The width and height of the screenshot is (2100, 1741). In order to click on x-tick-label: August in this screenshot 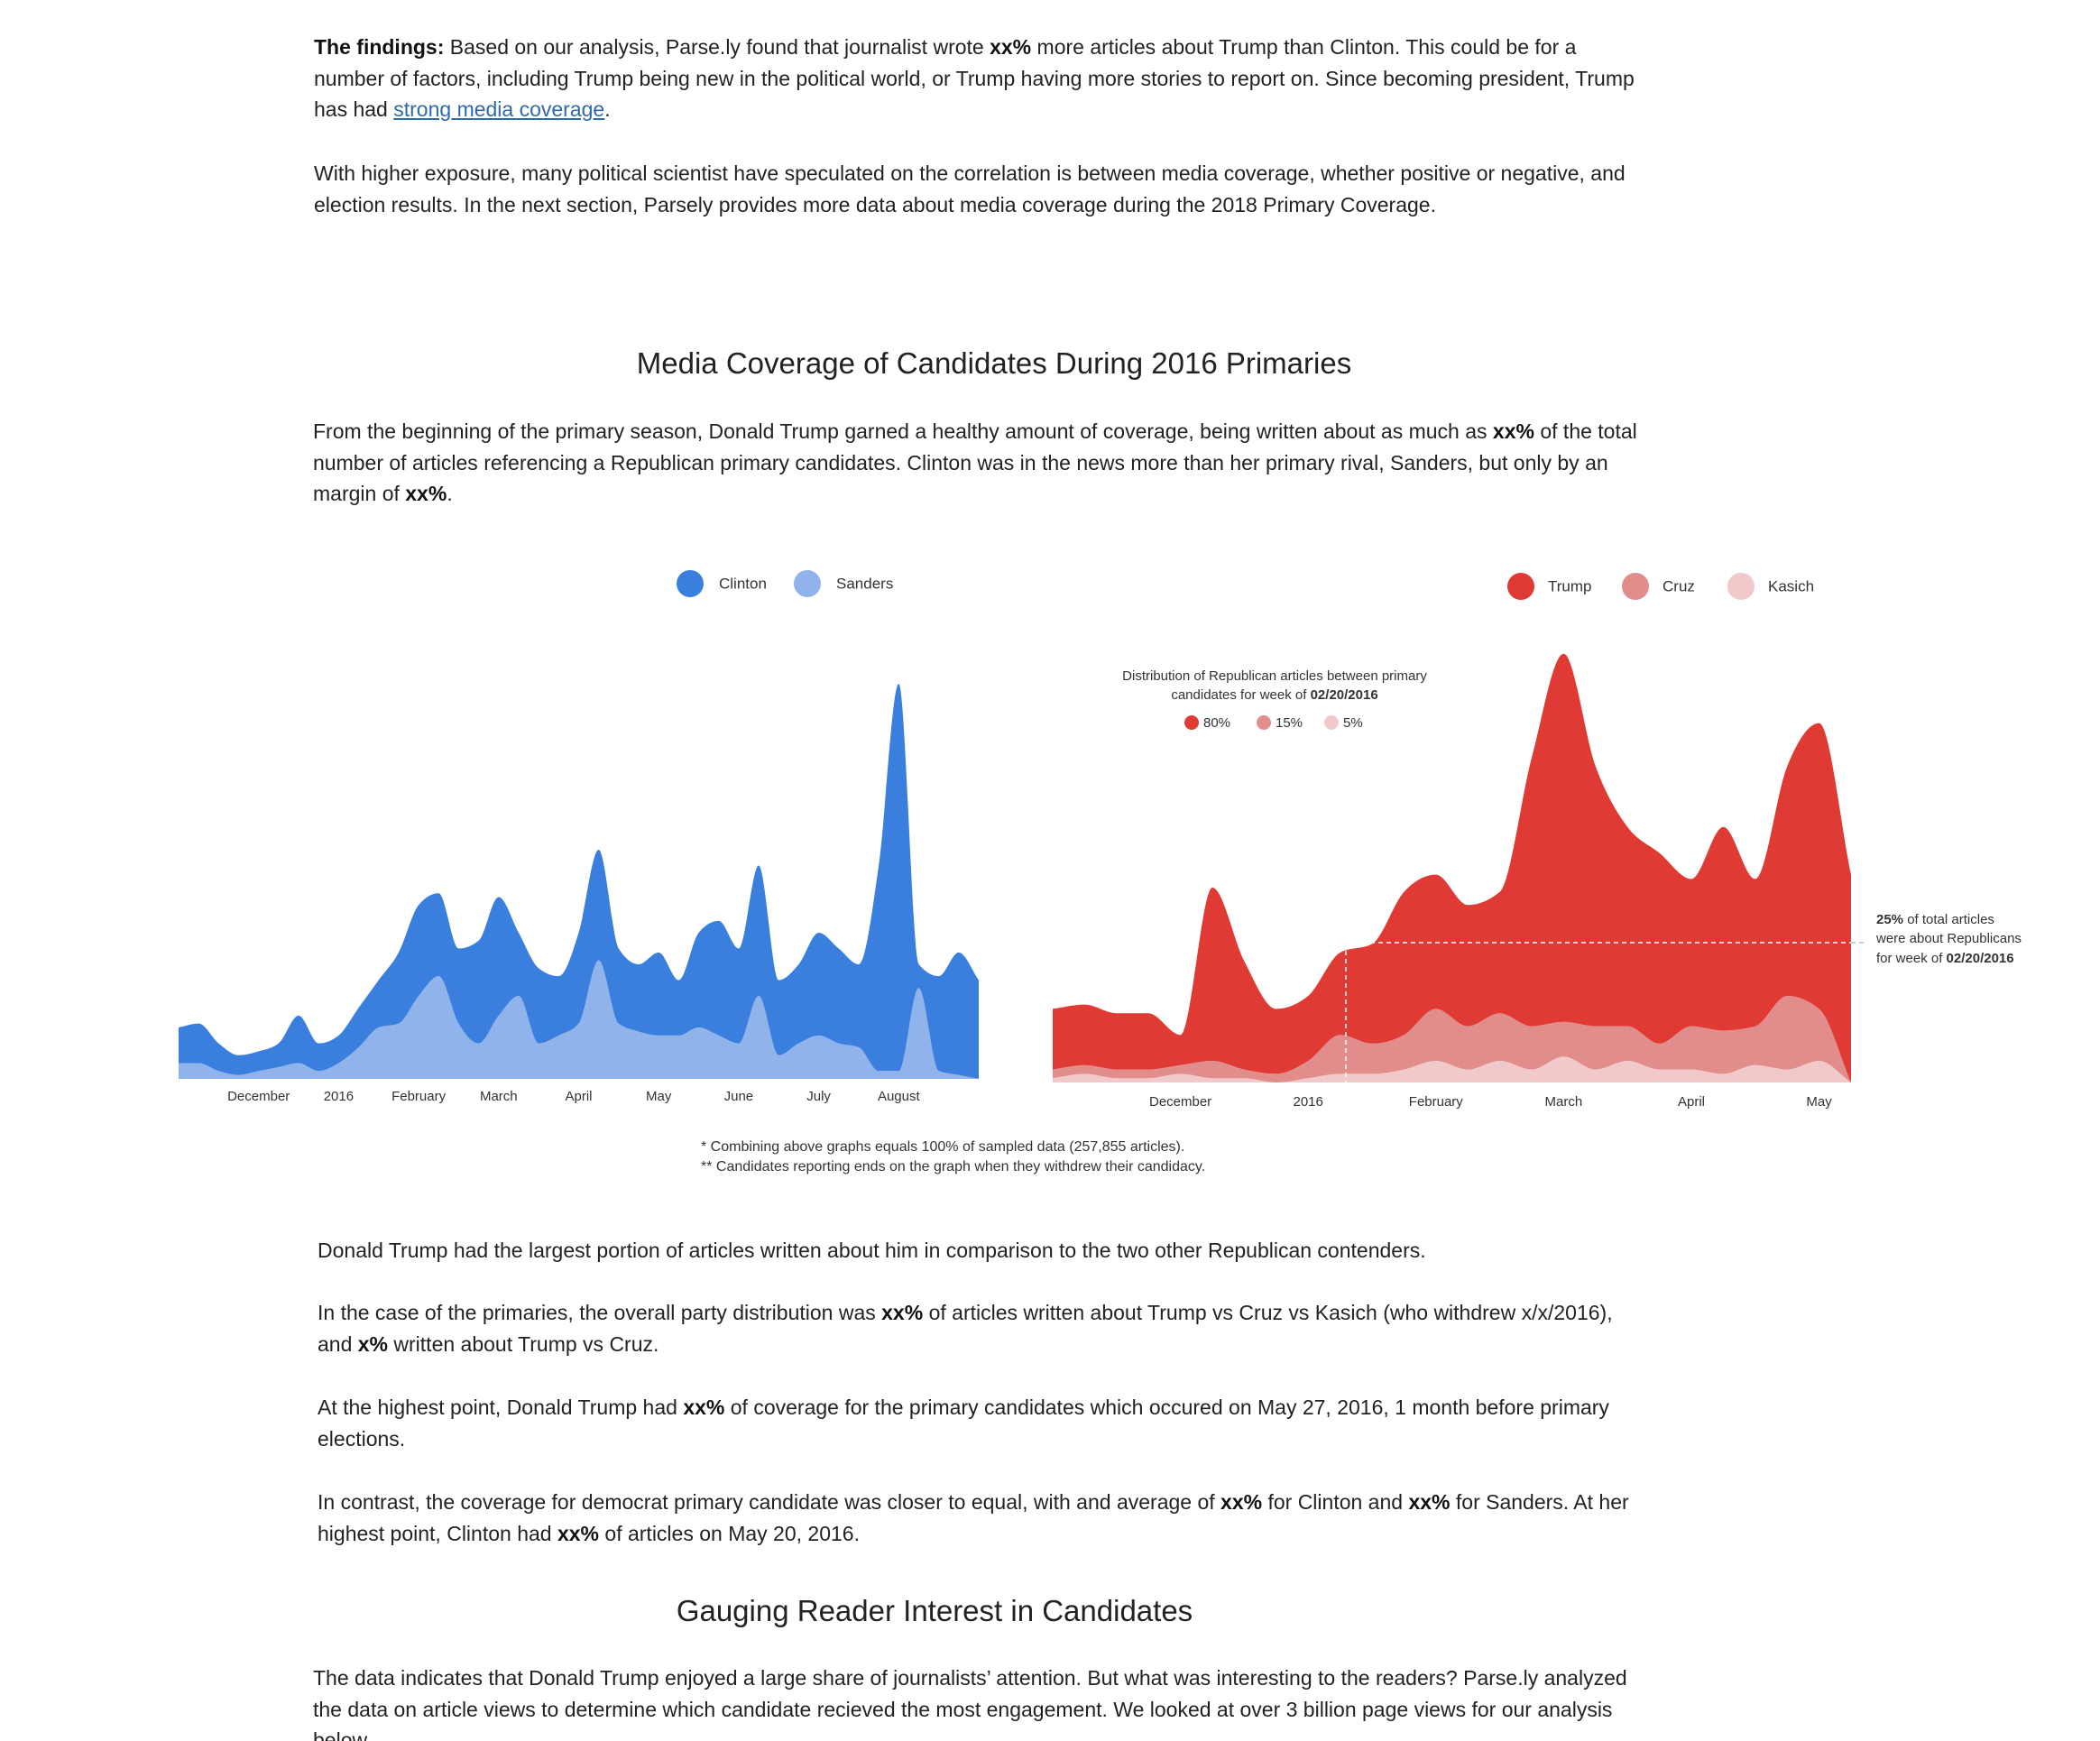, I will do `click(899, 1097)`.